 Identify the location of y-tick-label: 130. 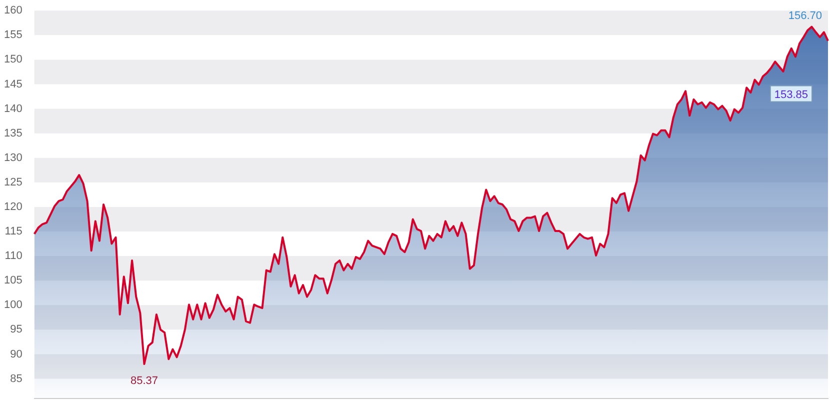
(13, 158).